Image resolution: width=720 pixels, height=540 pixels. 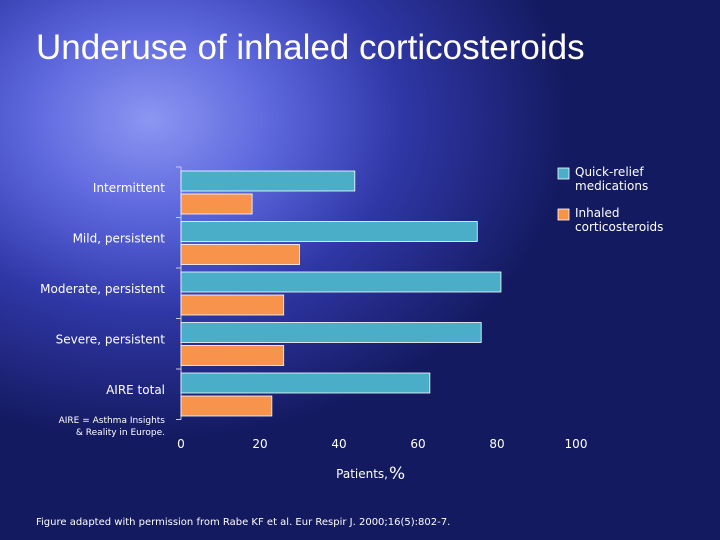 What do you see at coordinates (576, 444) in the screenshot?
I see `x-tick-label-5: 100` at bounding box center [576, 444].